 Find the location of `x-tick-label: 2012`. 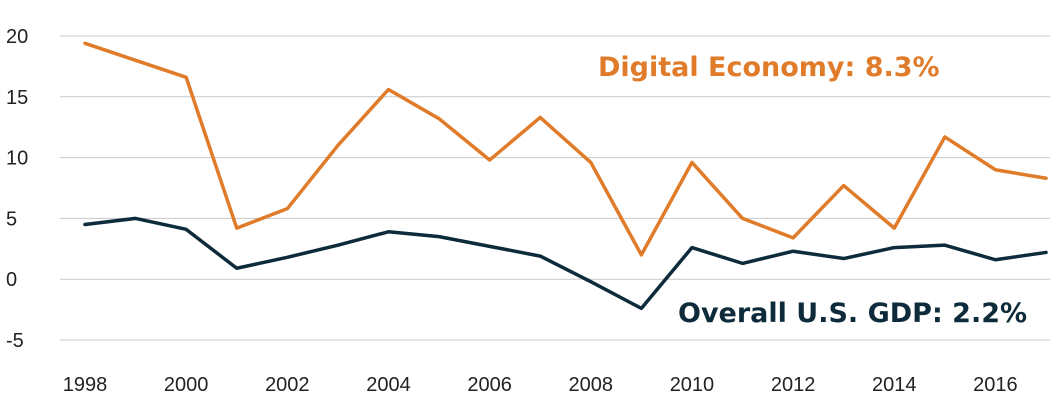

x-tick-label: 2012 is located at coordinates (793, 385).